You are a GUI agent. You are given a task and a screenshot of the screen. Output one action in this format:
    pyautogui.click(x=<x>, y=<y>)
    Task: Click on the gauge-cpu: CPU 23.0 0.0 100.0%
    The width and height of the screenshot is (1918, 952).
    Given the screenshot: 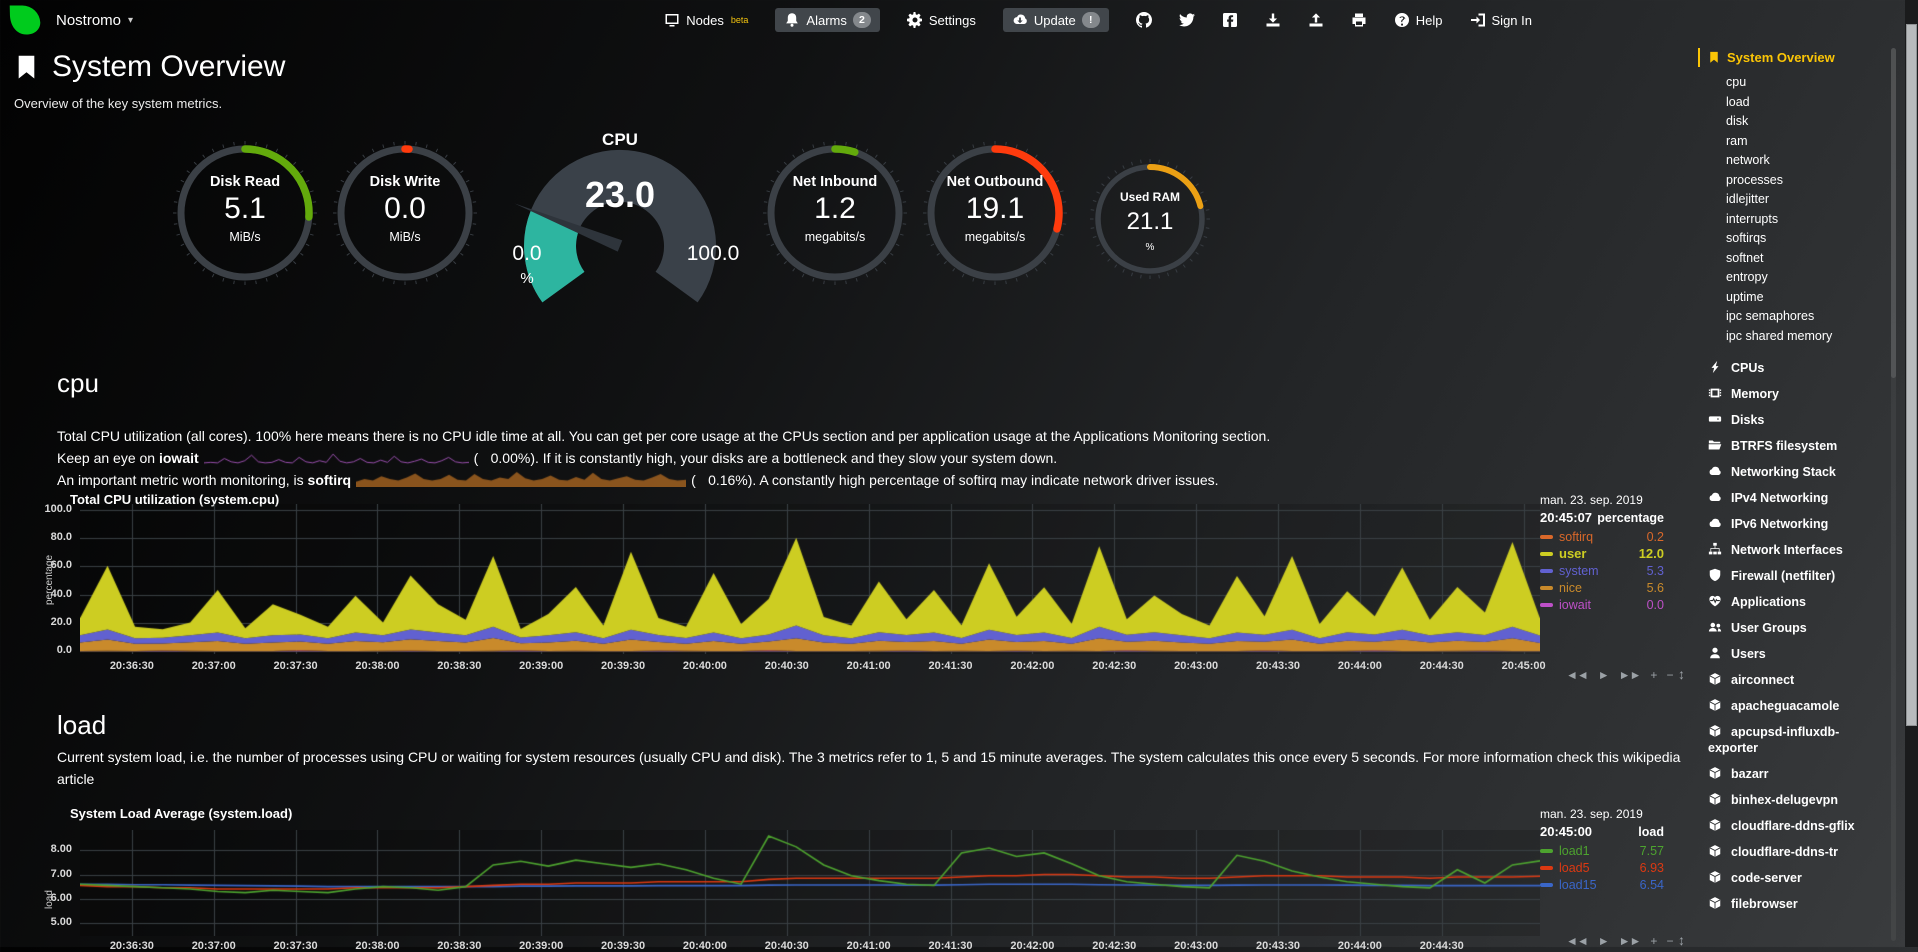 What is the action you would take?
    pyautogui.click(x=620, y=215)
    